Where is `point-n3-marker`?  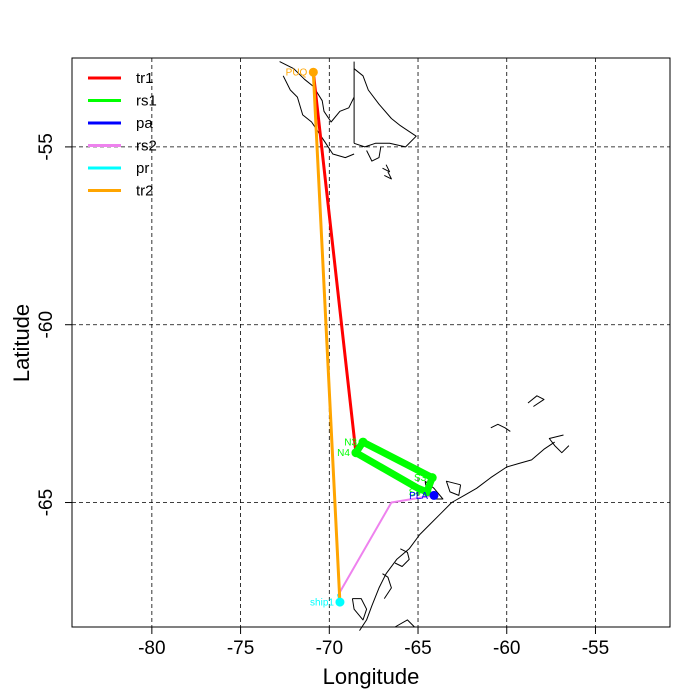 point-n3-marker is located at coordinates (363, 442).